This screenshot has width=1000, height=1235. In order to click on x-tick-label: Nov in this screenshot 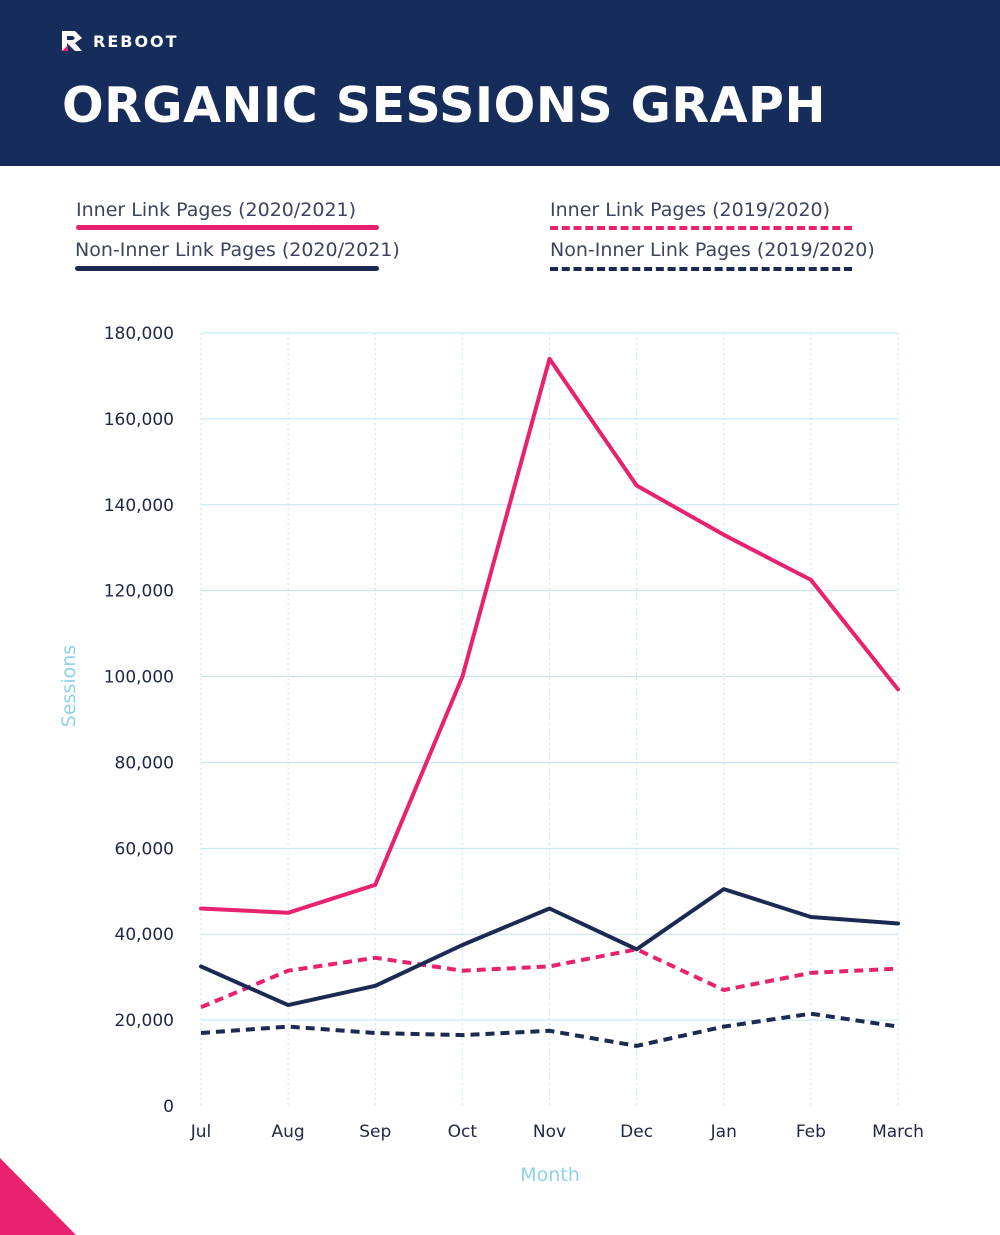, I will do `click(549, 1132)`.